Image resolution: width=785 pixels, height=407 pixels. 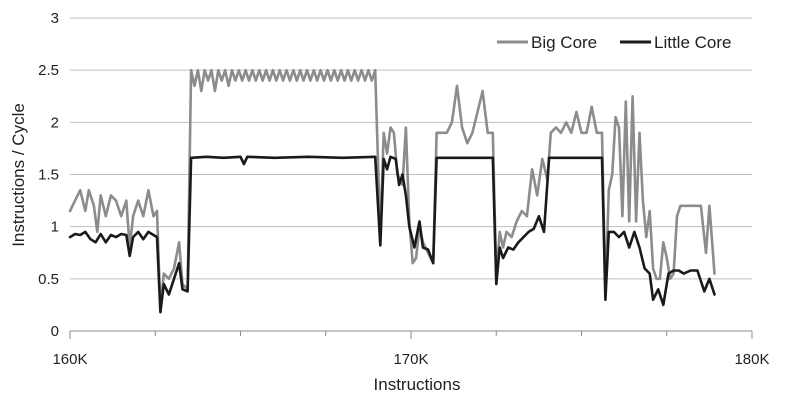 I want to click on axes, so click(x=411, y=334).